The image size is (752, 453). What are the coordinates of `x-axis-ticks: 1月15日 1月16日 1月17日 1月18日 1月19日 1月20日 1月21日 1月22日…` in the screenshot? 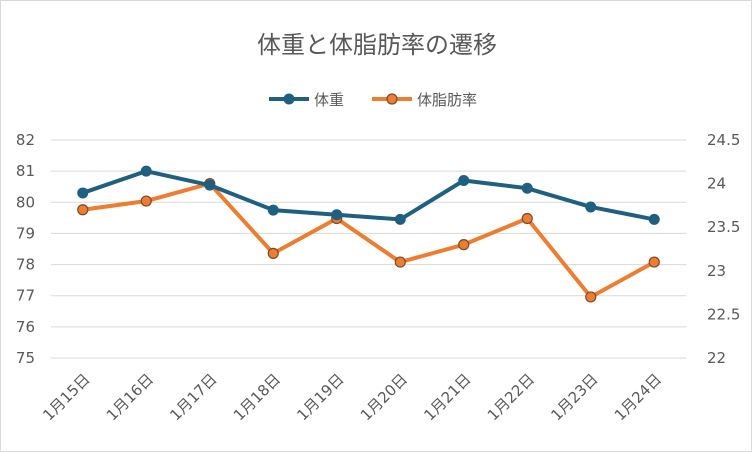 It's located at (352, 397).